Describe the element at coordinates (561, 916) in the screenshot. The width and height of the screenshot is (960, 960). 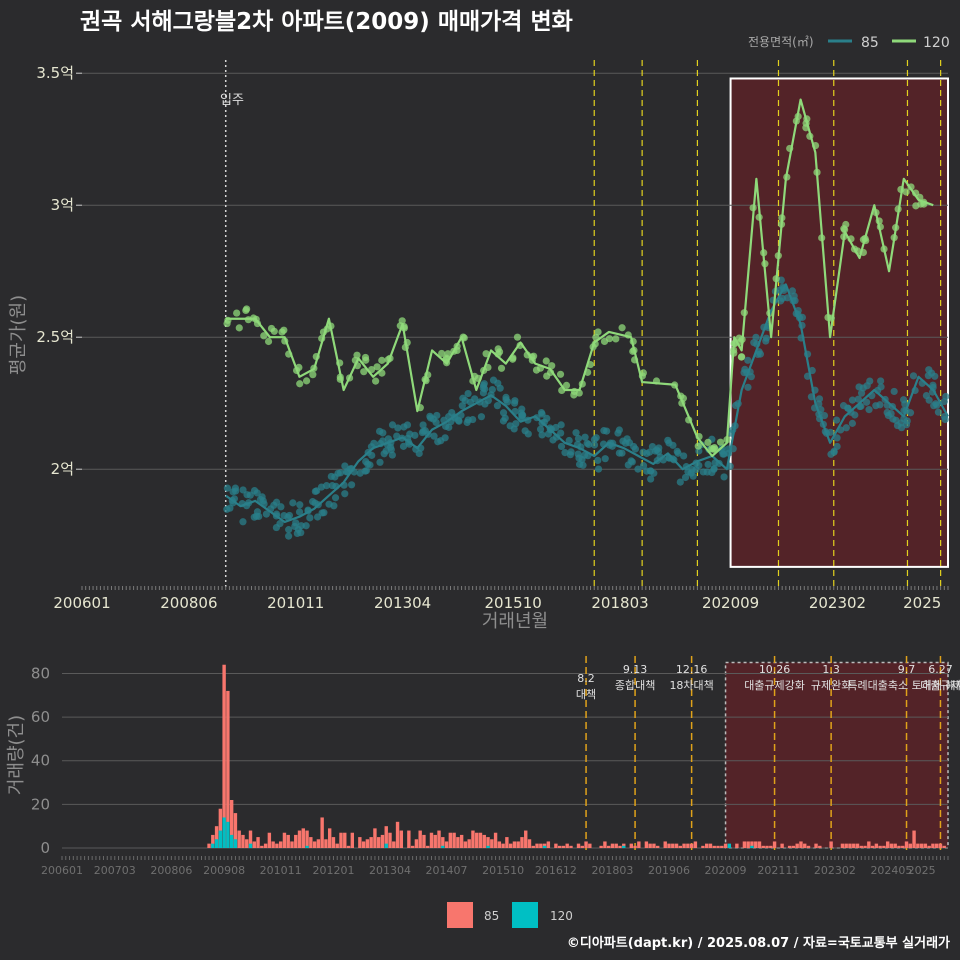
I see `legend-bottom-label-120: 120` at that location.